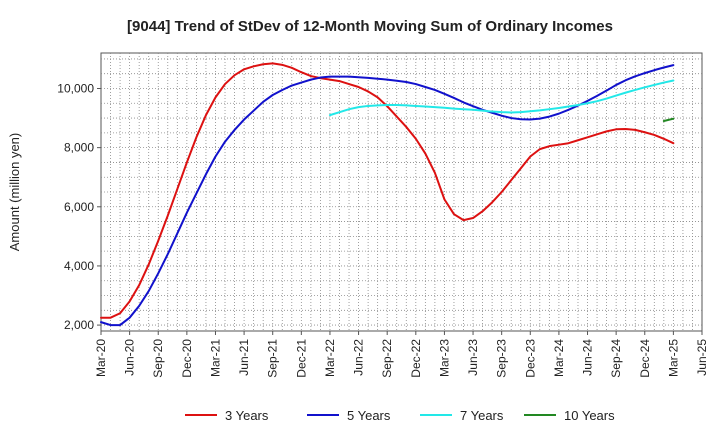  I want to click on y-axis: 2,000 4,000 6,000 8,000 10,000, so click(79, 206).